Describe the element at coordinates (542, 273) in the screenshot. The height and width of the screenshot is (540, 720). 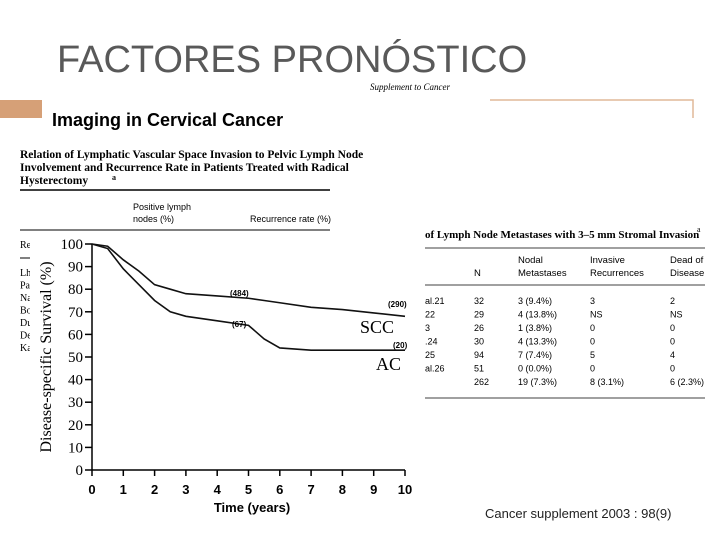
I see `column-header: Metastases` at that location.